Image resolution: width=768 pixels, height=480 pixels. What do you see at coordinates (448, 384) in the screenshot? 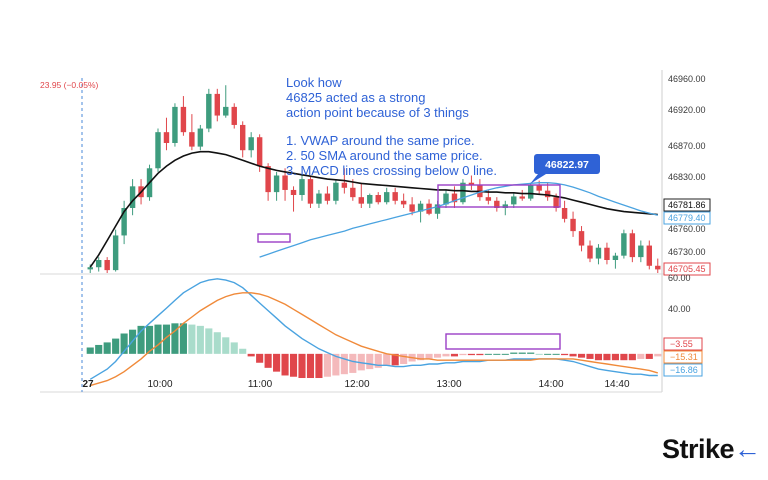
I see `time-tick-label: 13:00` at bounding box center [448, 384].